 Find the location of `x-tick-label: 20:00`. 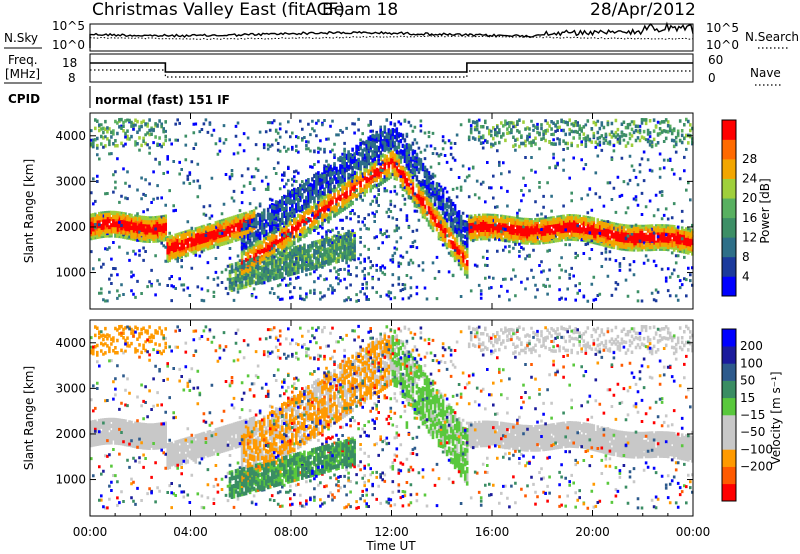

x-tick-label: 20:00 is located at coordinates (592, 532).